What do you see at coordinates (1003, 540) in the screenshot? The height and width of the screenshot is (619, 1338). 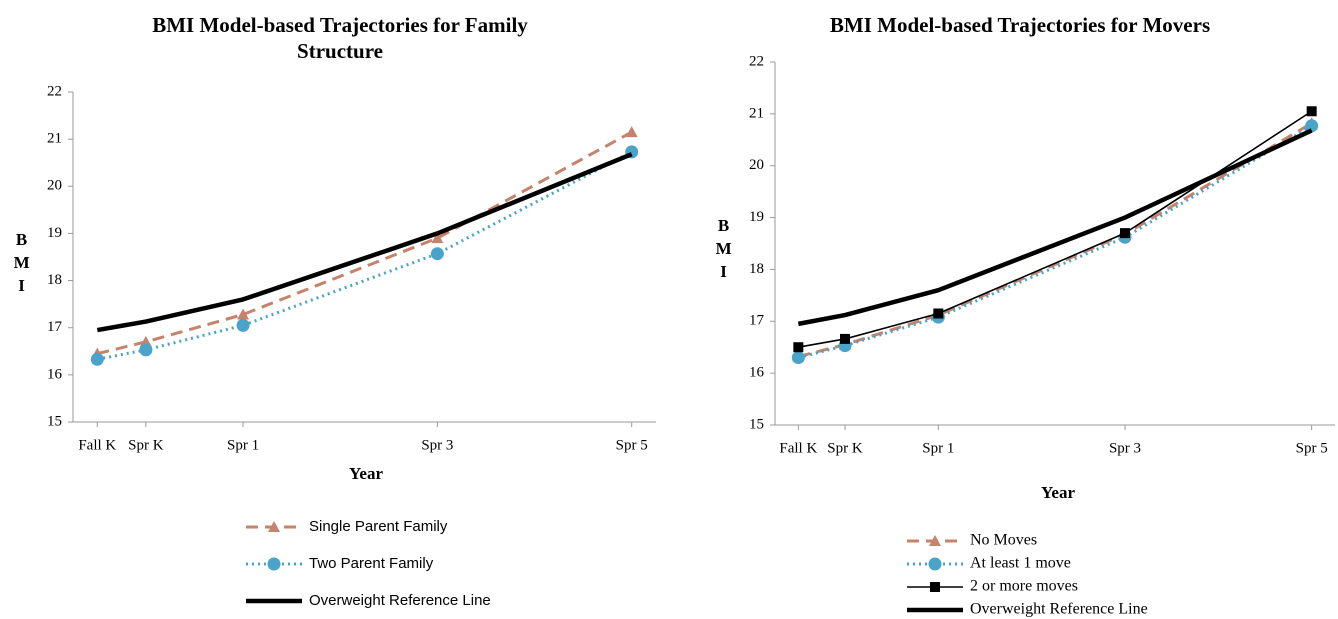 I see `legend-label: No Moves` at bounding box center [1003, 540].